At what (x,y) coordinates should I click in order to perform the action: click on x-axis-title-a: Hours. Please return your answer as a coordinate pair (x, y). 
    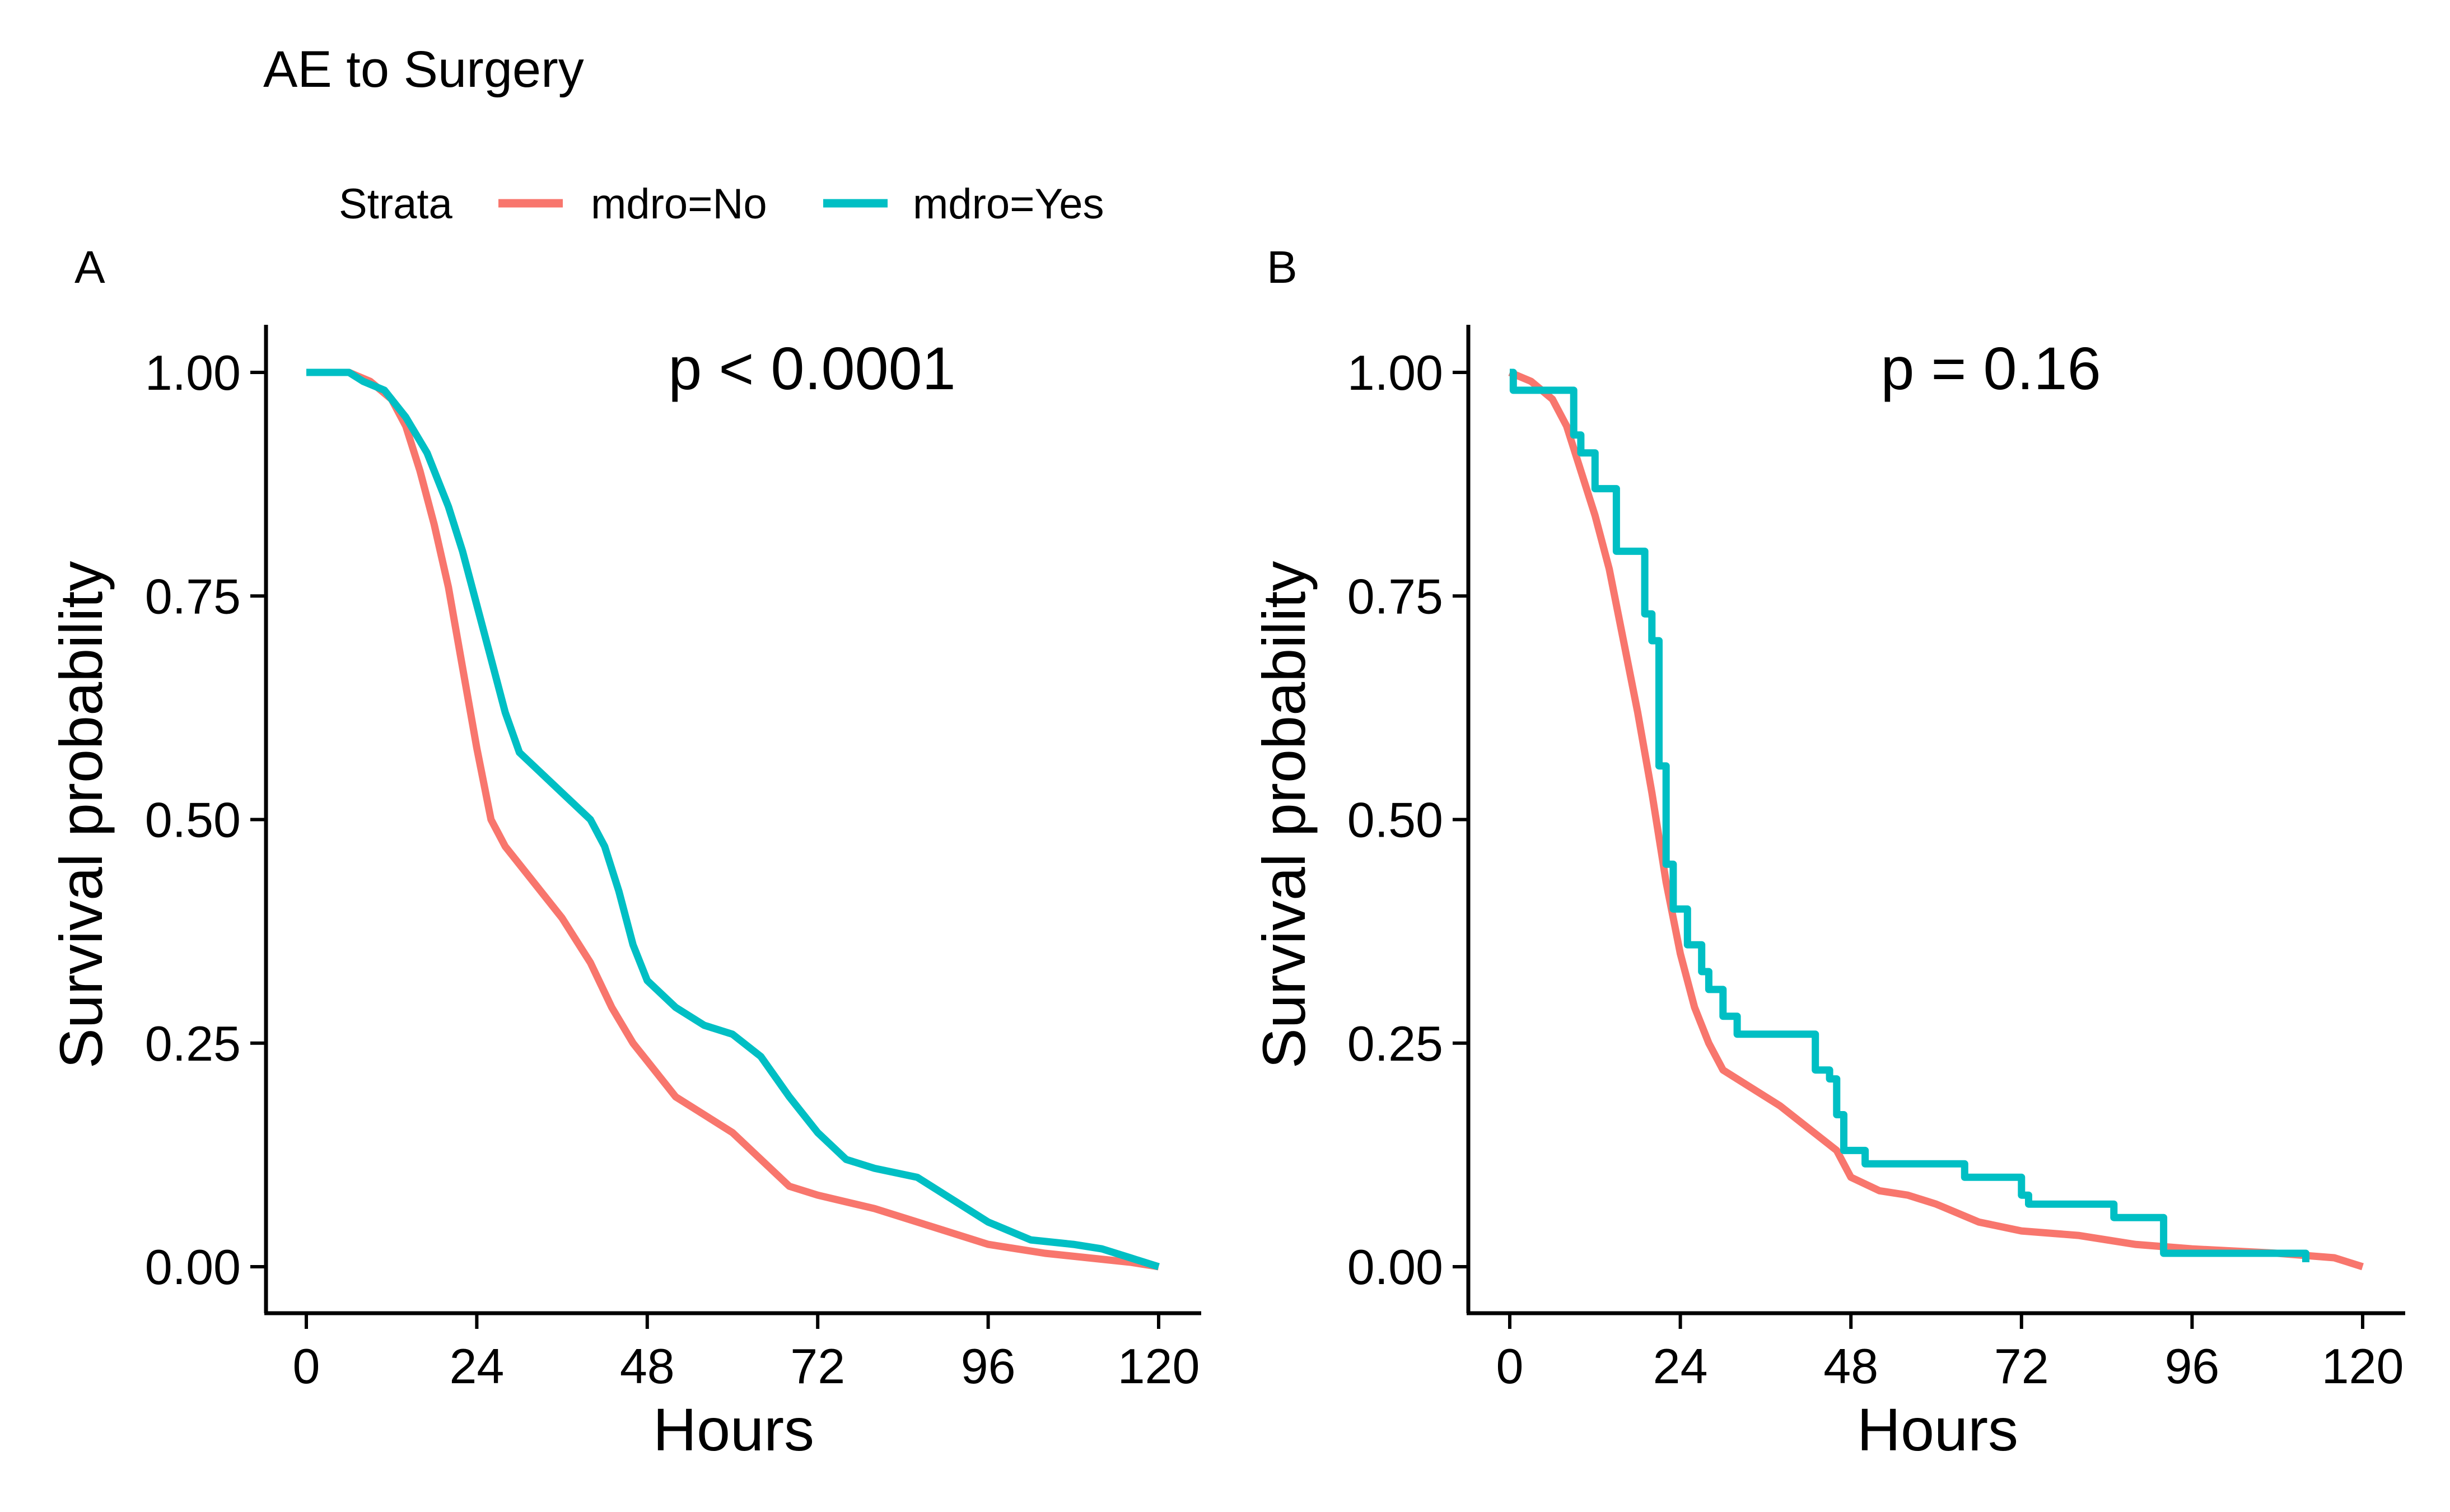
    Looking at the image, I should click on (734, 1430).